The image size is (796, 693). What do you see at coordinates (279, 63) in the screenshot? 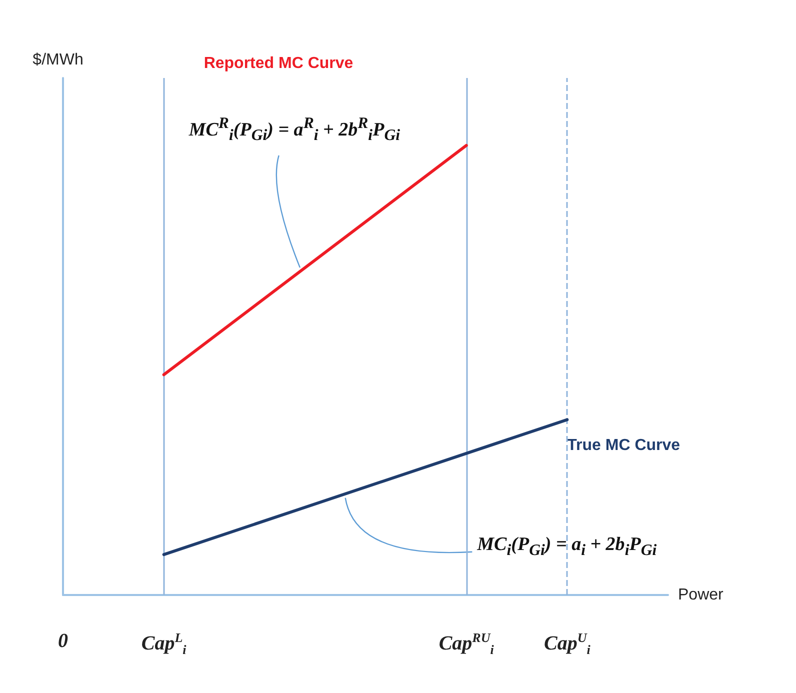
I see `text: Reported MC Curve` at bounding box center [279, 63].